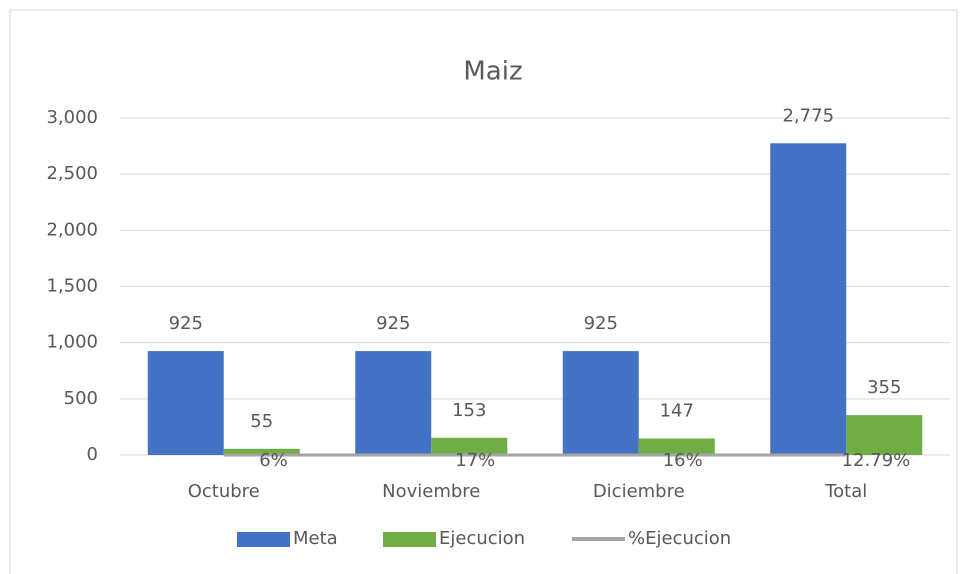  I want to click on legend-label: %Ejecucion, so click(679, 538).